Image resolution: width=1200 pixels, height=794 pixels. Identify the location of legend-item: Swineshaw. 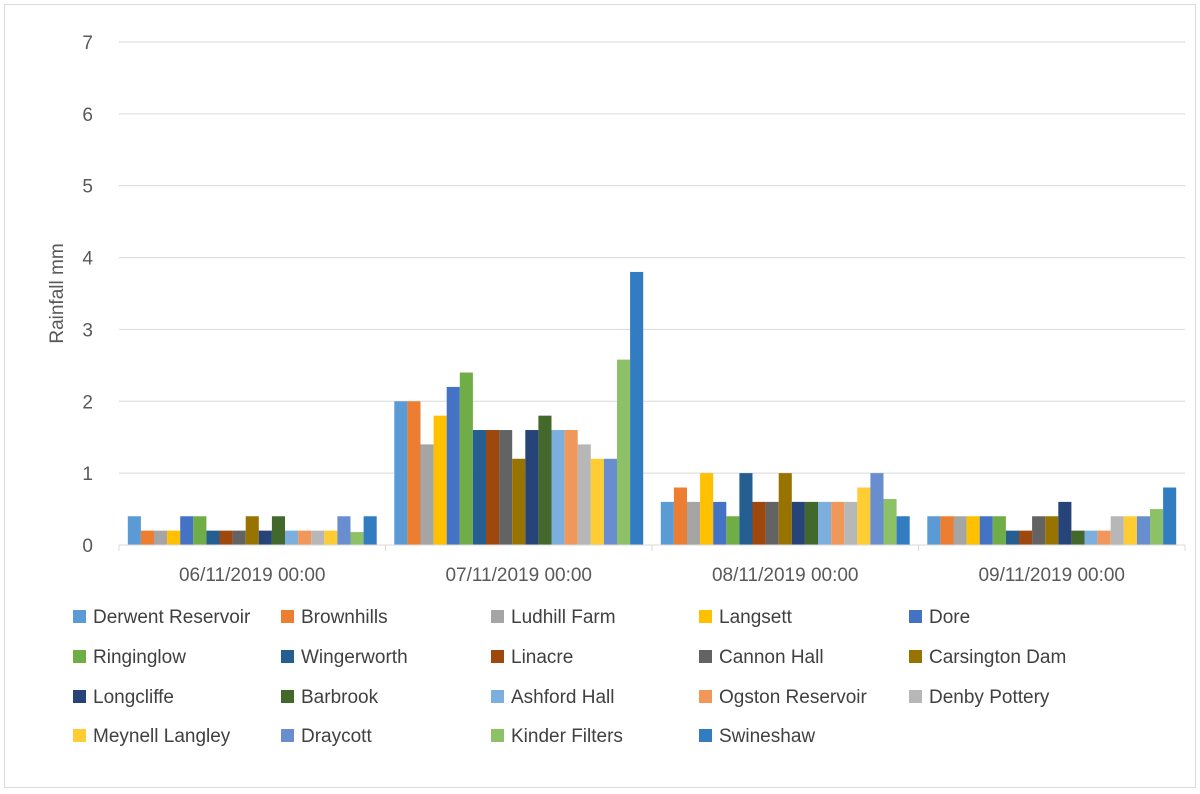
(757, 736).